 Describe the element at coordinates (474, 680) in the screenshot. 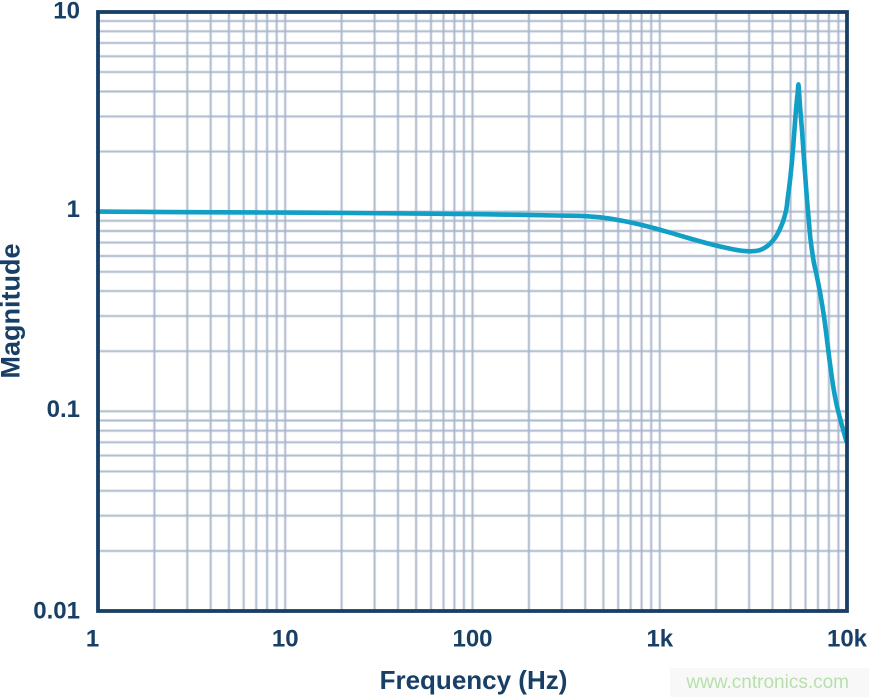

I see `svg-text: Frequency (Hz)` at that location.